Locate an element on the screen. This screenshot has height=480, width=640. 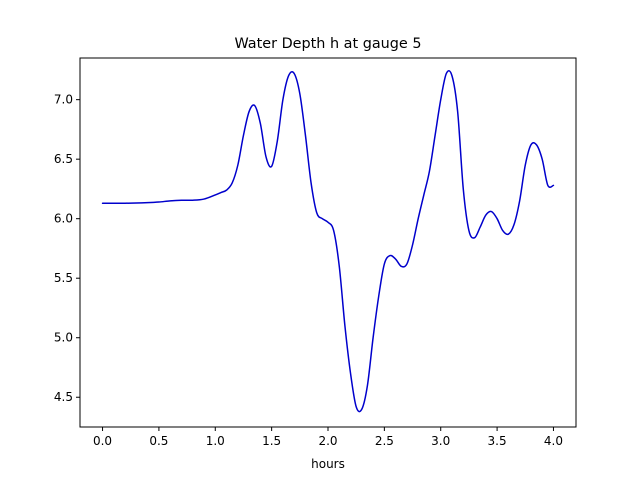
chart-title: Water Depth h at gauge 5 is located at coordinates (327, 44).